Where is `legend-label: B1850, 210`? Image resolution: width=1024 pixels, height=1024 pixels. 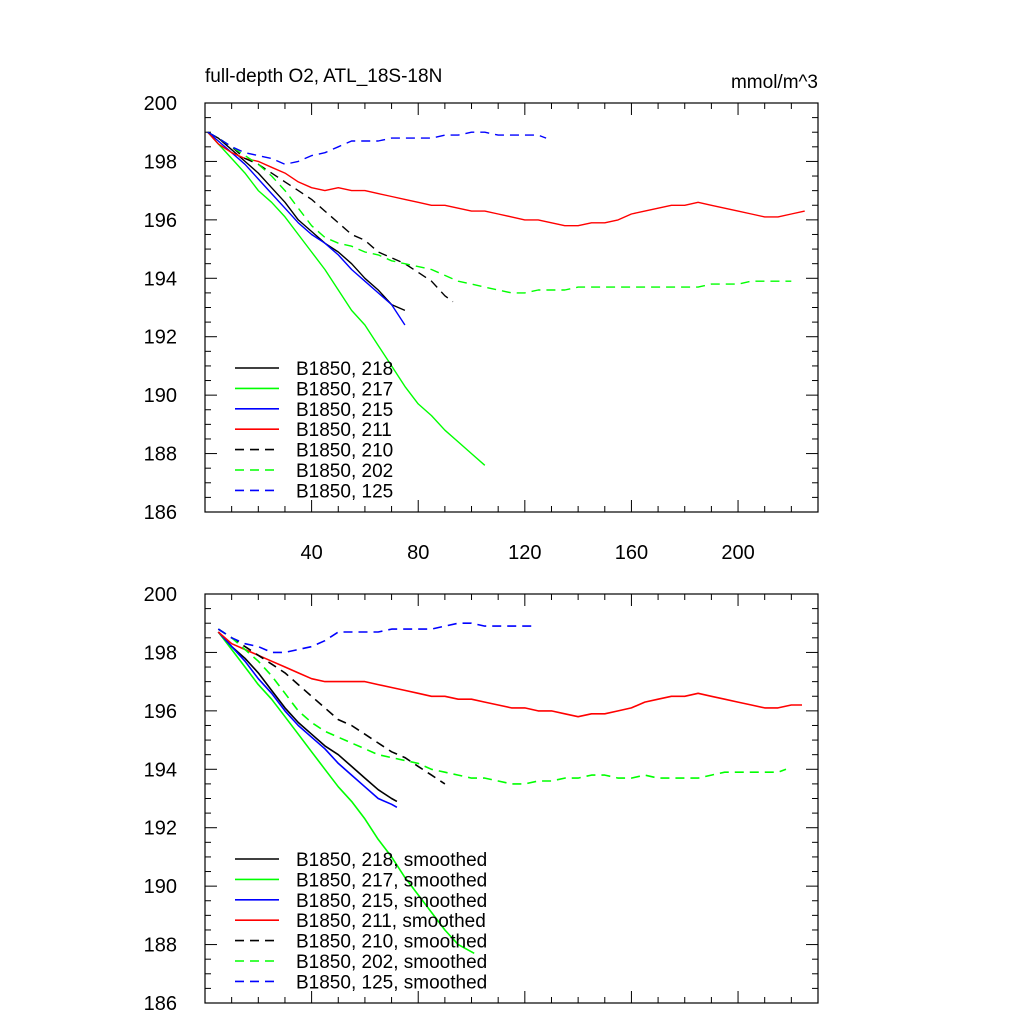 legend-label: B1850, 210 is located at coordinates (344, 451).